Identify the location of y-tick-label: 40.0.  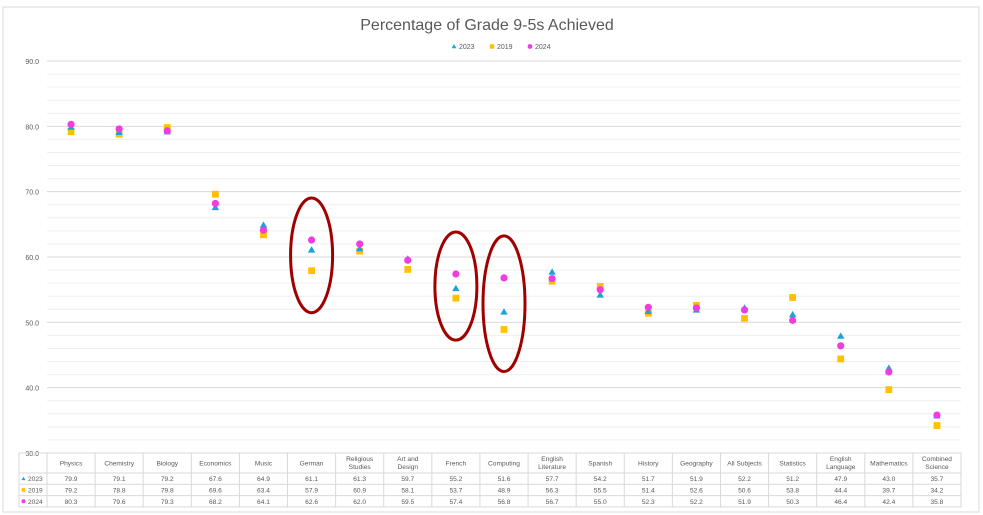
(32, 389).